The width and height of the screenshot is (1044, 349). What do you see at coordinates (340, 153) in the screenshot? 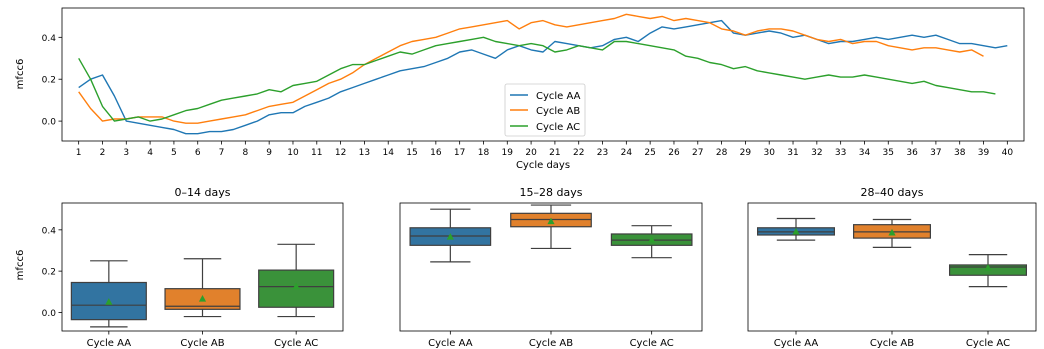
I see `x-tick-label: 12` at bounding box center [340, 153].